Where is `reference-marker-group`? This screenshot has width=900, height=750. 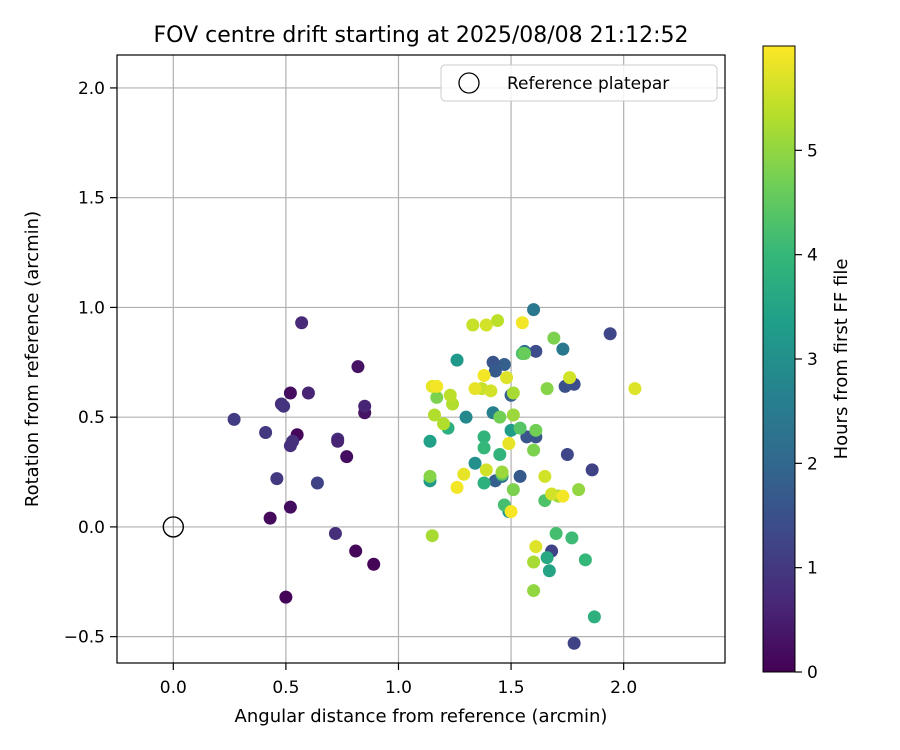 reference-marker-group is located at coordinates (173, 527).